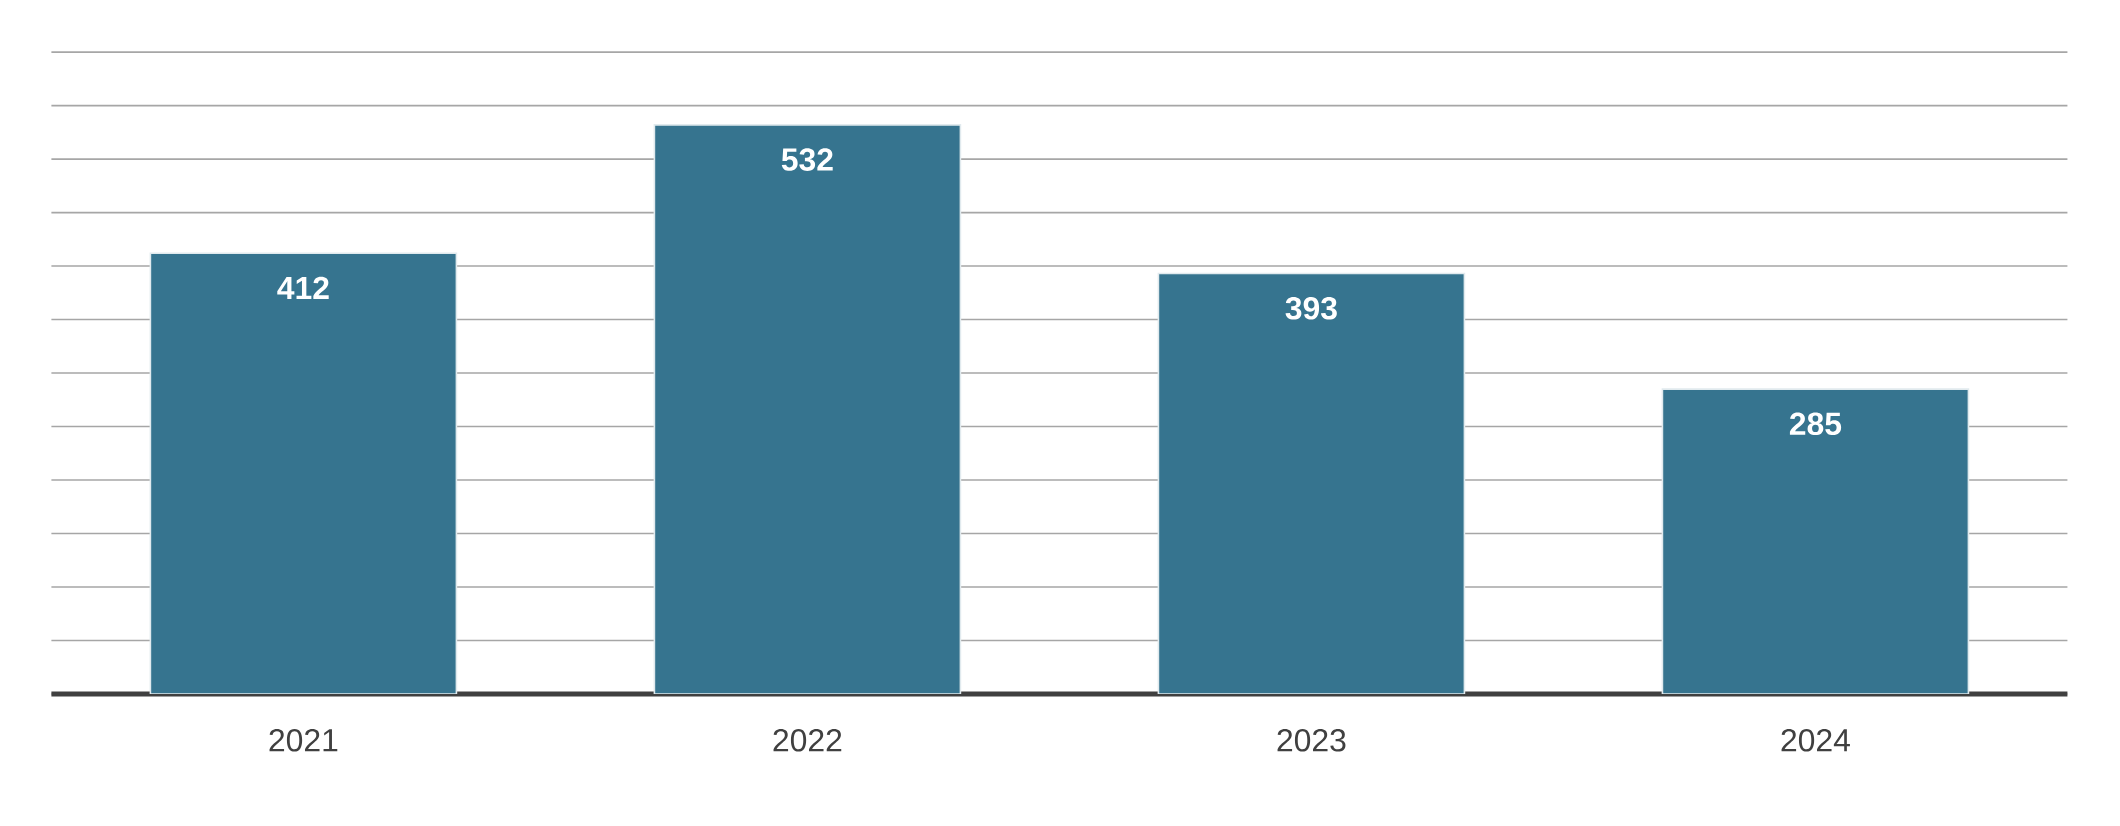 The width and height of the screenshot is (2120, 826). Describe the element at coordinates (303, 740) in the screenshot. I see `x-tick-label: 2021` at that location.